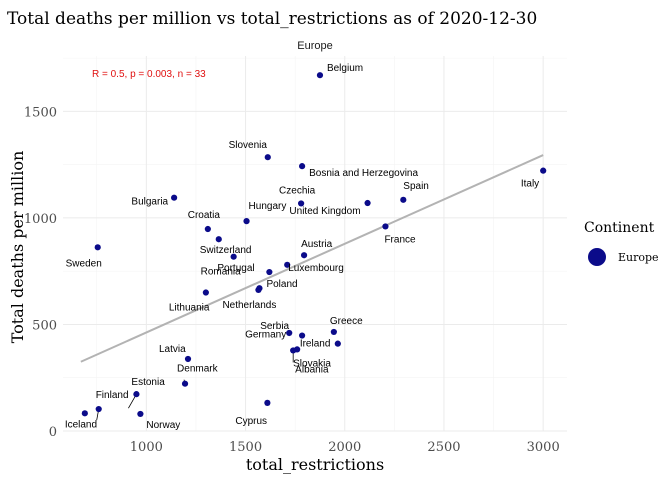 Image resolution: width=672 pixels, height=480 pixels. What do you see at coordinates (189, 308) in the screenshot?
I see `point-label-lithuania: Lithuania` at bounding box center [189, 308].